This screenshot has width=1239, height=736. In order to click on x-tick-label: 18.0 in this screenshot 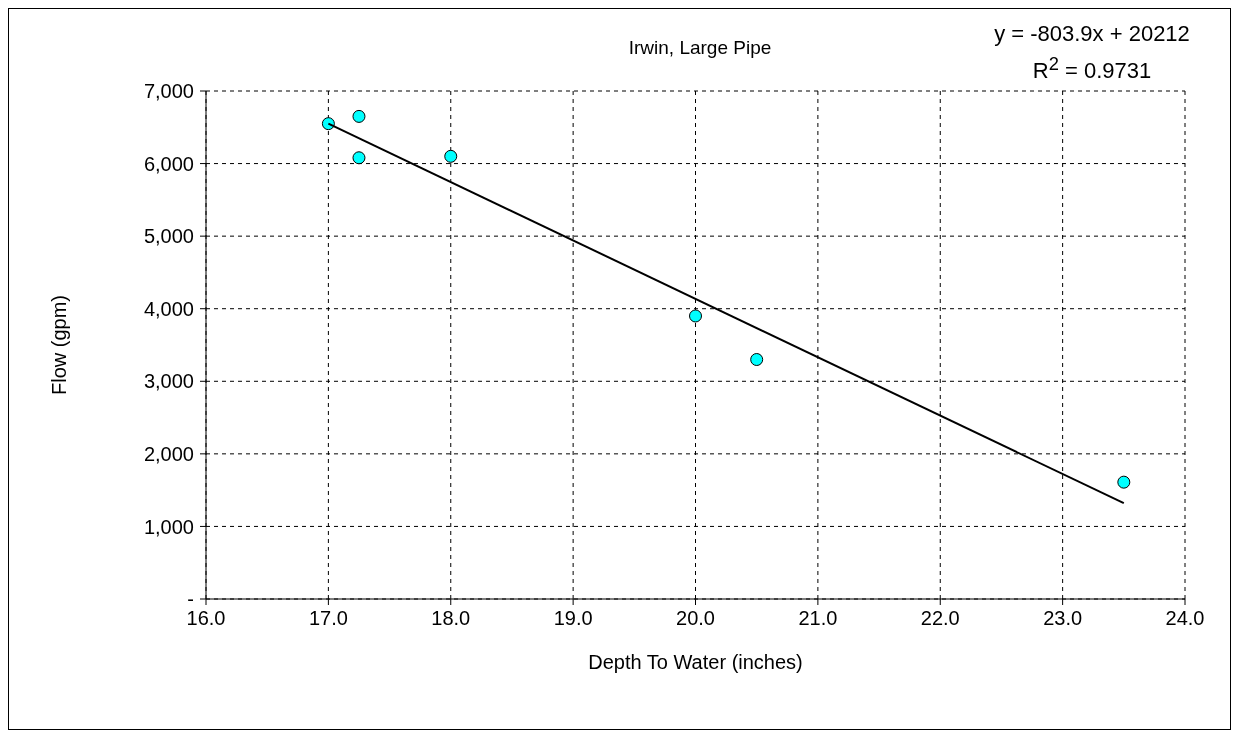, I will do `click(451, 618)`.